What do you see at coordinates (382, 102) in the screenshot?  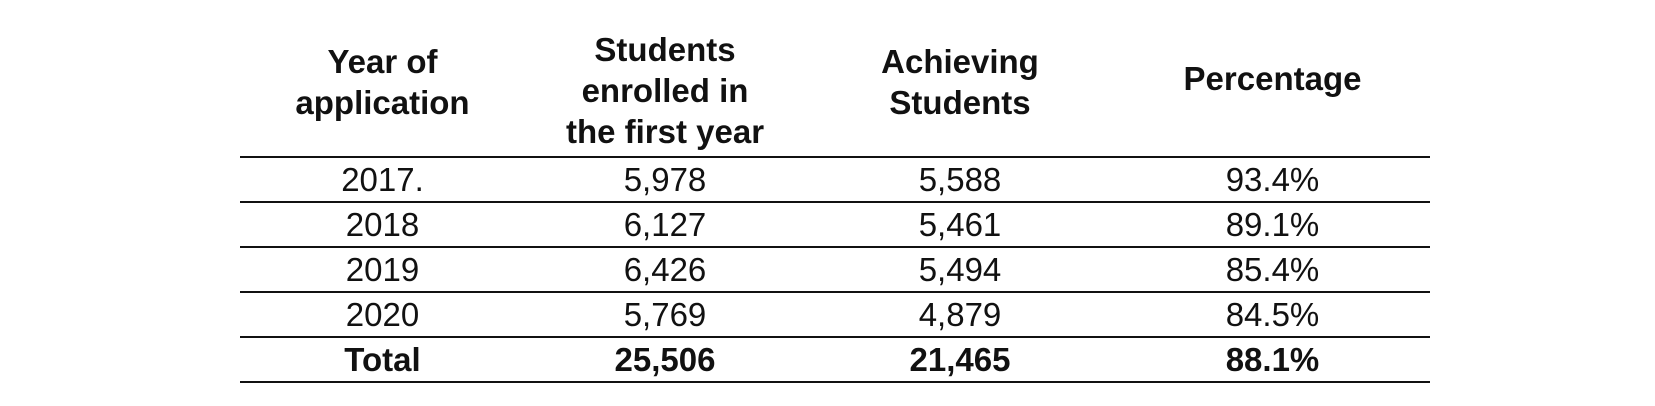 I see `header-text: application` at bounding box center [382, 102].